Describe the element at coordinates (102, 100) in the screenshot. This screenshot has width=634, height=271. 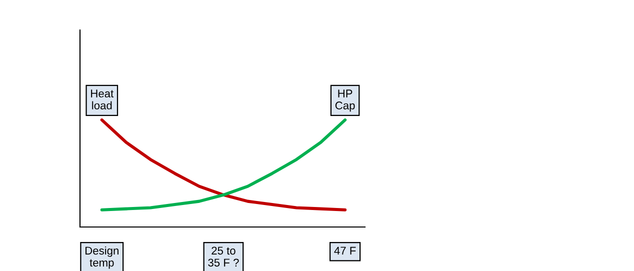
I see `series-label: Heat load` at that location.